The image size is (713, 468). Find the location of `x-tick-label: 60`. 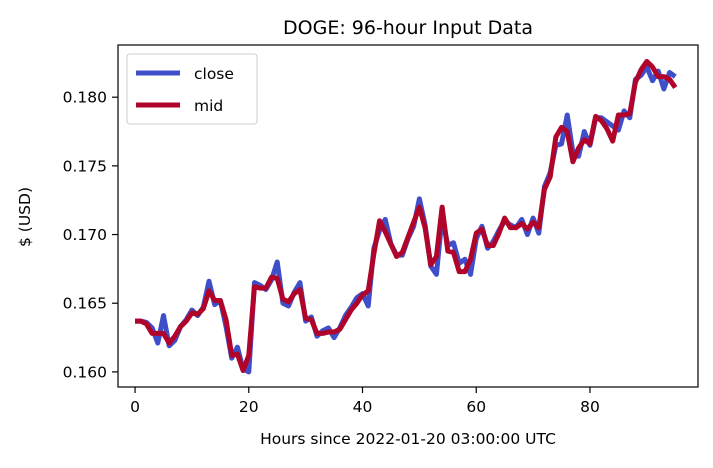

x-tick-label: 60 is located at coordinates (476, 407).